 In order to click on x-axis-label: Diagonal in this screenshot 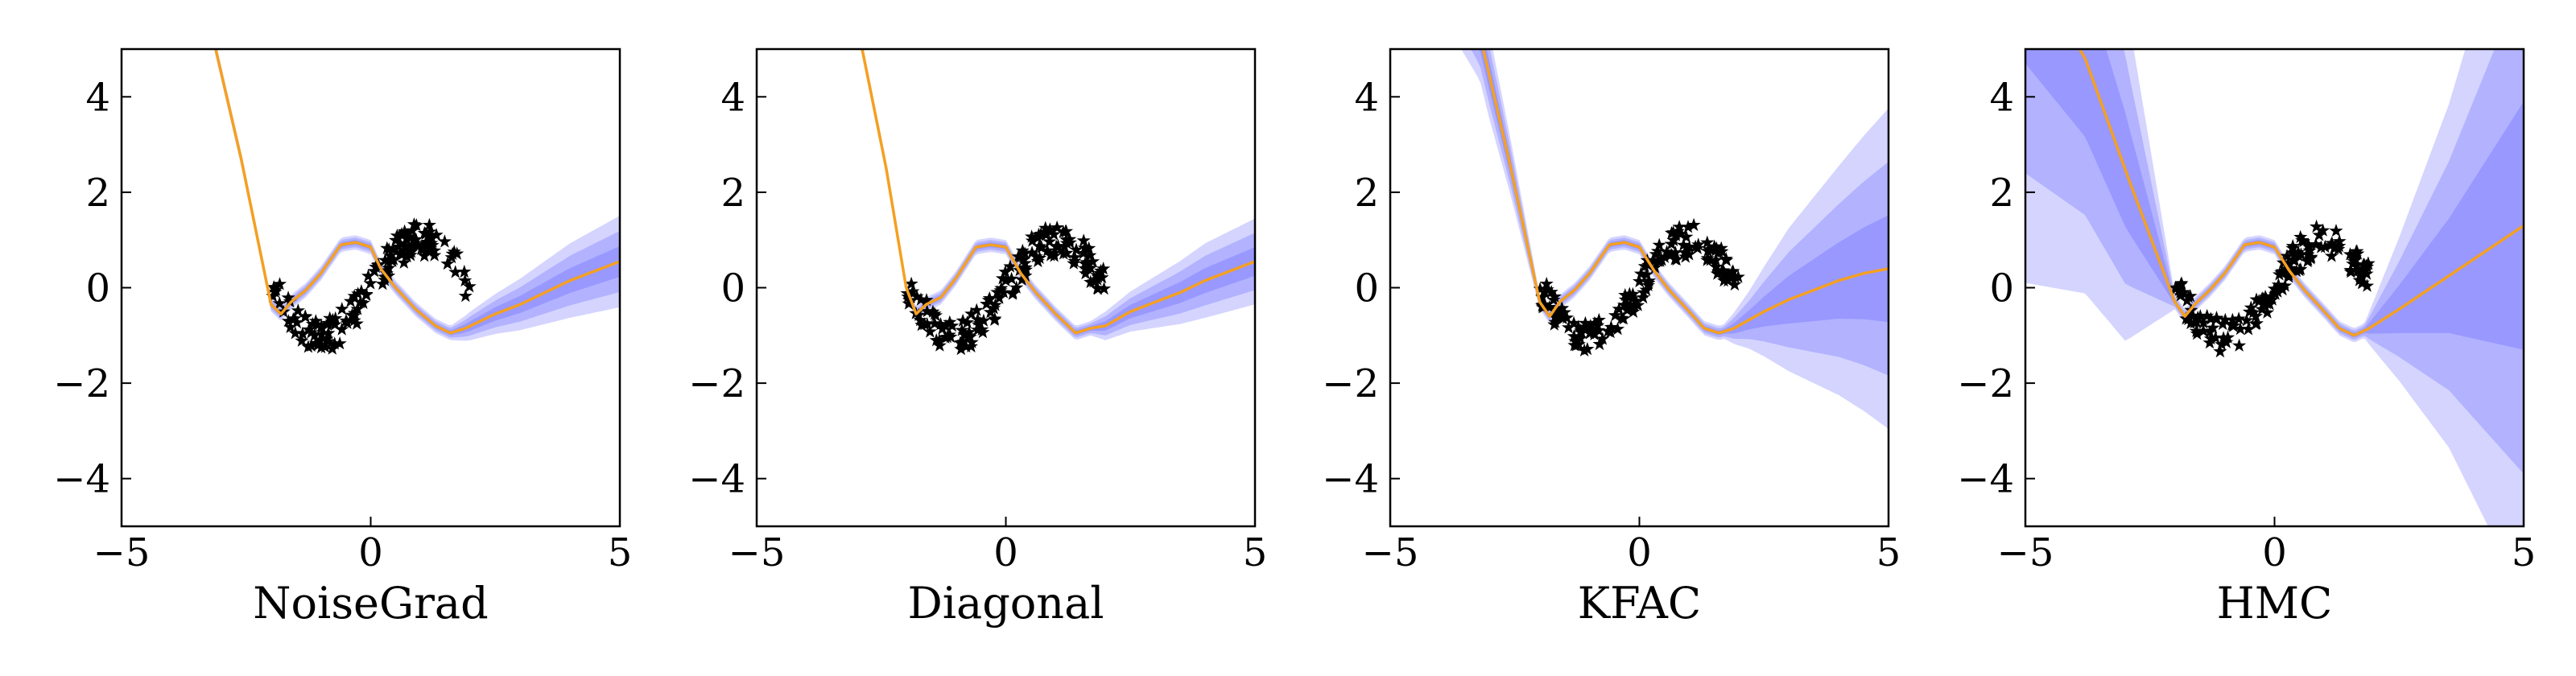, I will do `click(1006, 603)`.